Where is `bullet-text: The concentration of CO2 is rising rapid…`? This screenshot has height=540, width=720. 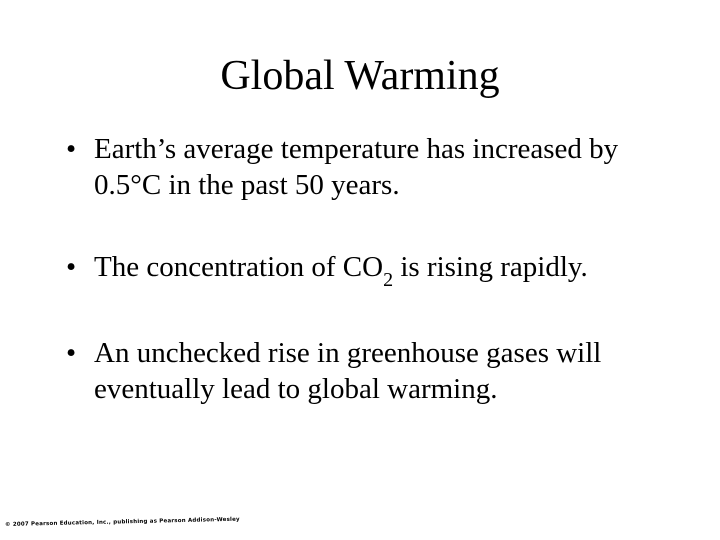
bullet-text: The concentration of CO2 is rising rapid… is located at coordinates (390, 269).